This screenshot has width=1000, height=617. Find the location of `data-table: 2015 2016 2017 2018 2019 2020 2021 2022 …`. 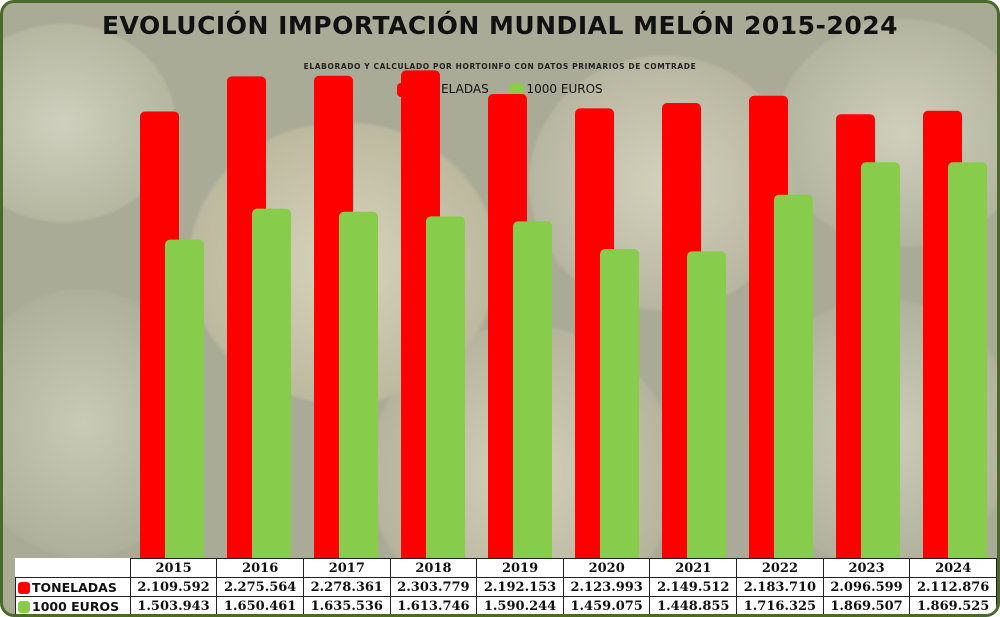

data-table: 2015 2016 2017 2018 2019 2020 2021 2022 … is located at coordinates (506, 586).